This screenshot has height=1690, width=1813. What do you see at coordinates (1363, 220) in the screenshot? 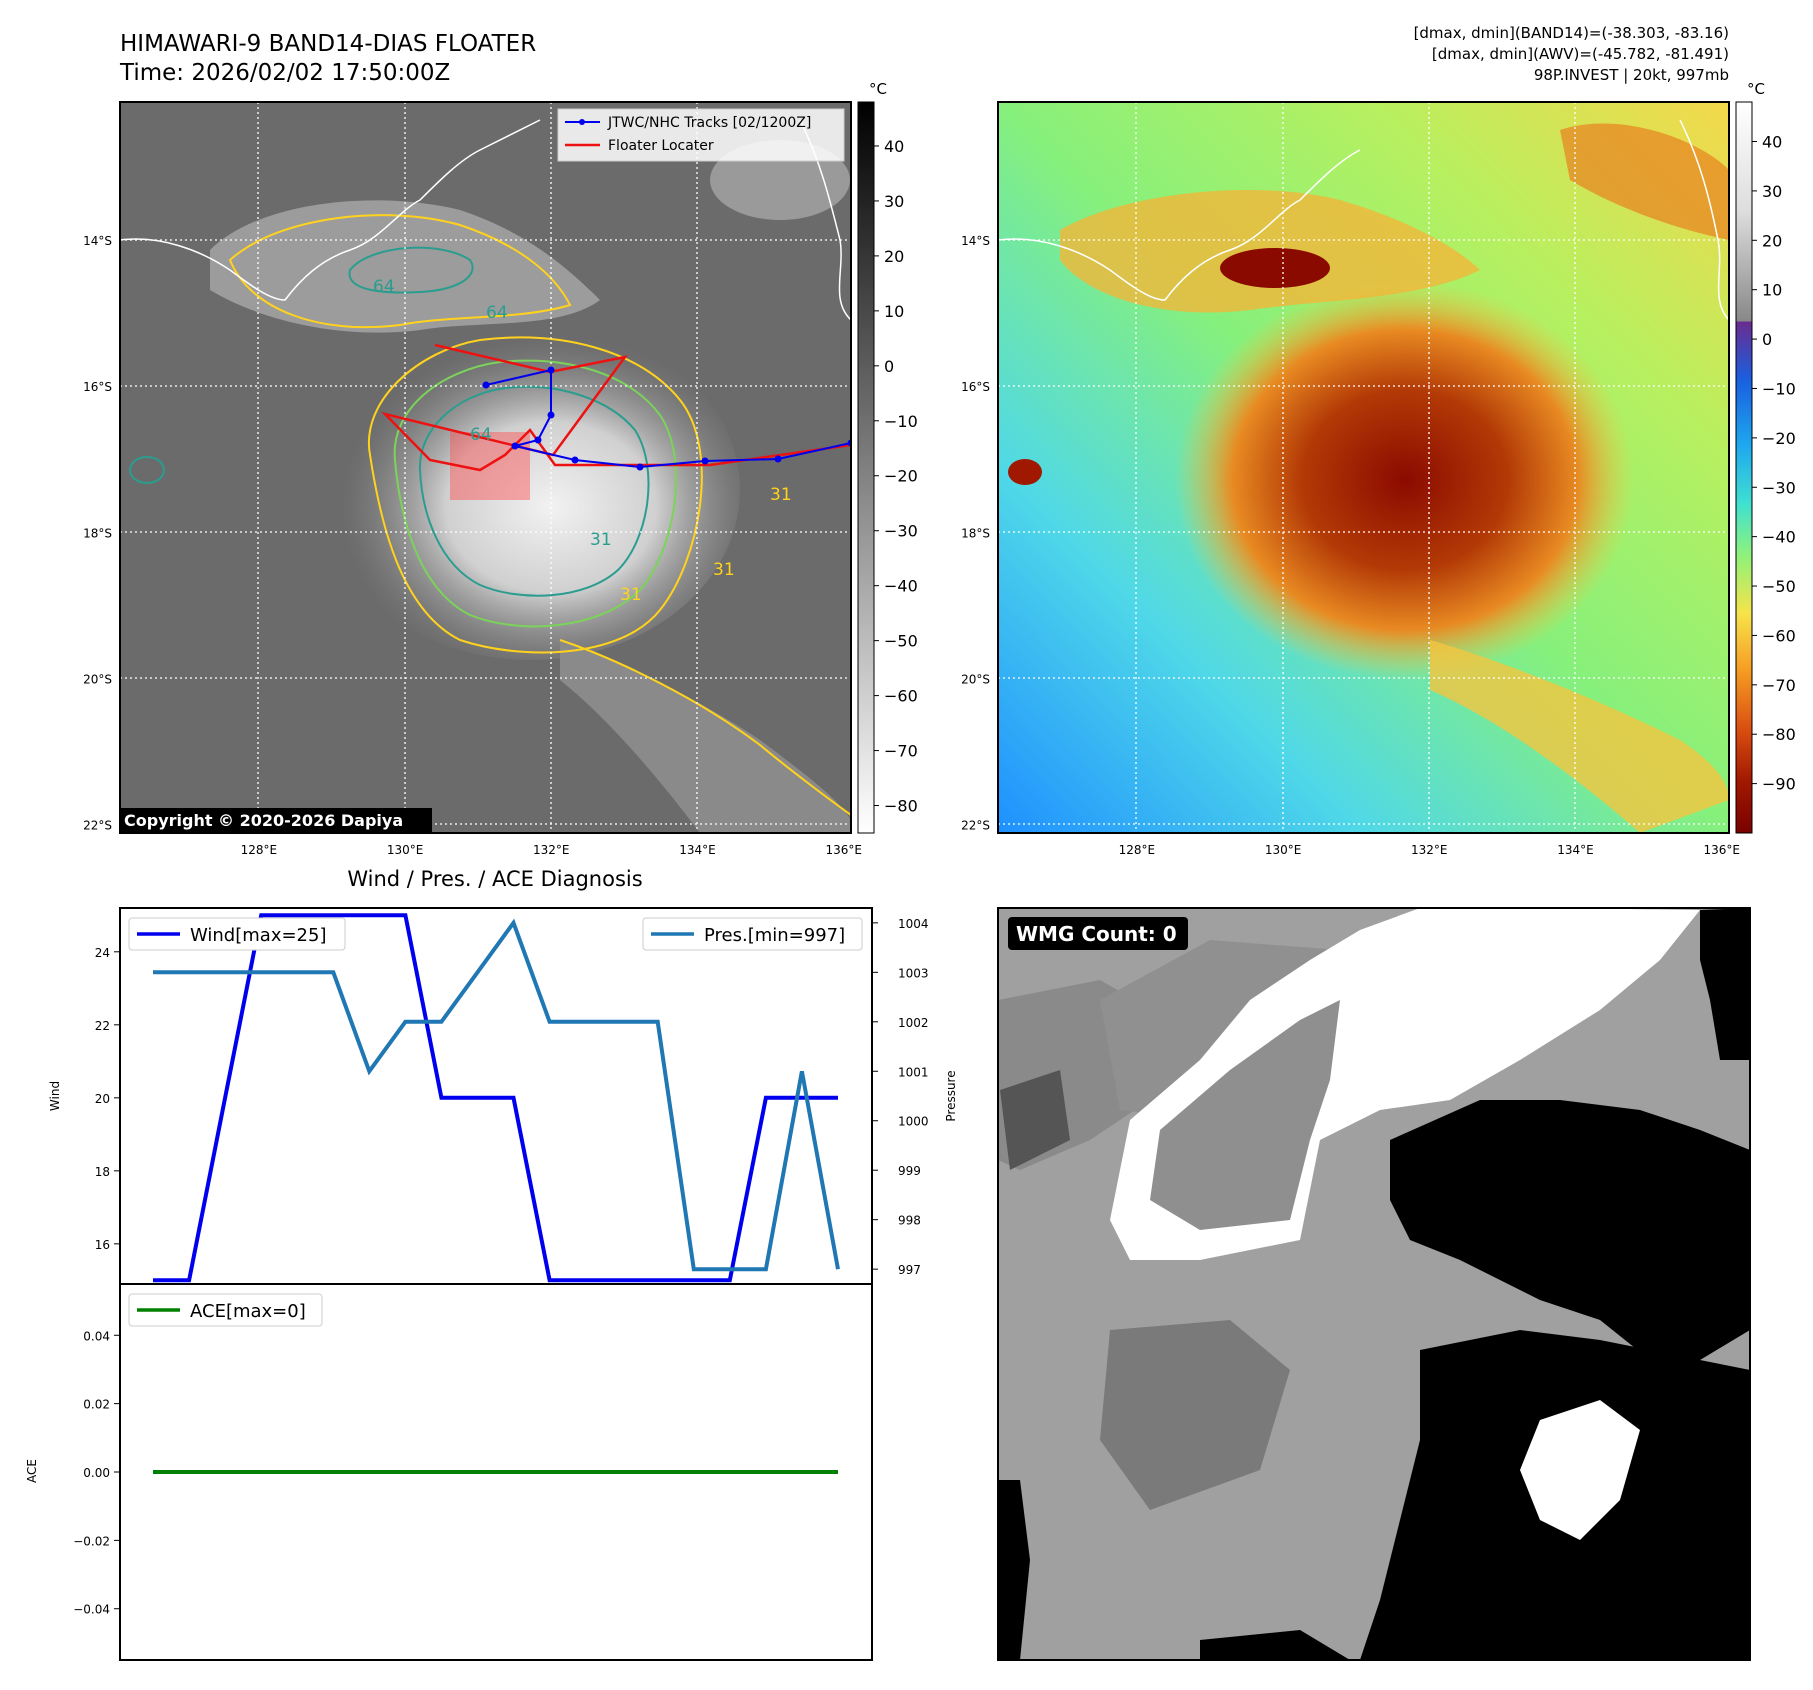
I see `color-coastline` at bounding box center [1363, 220].